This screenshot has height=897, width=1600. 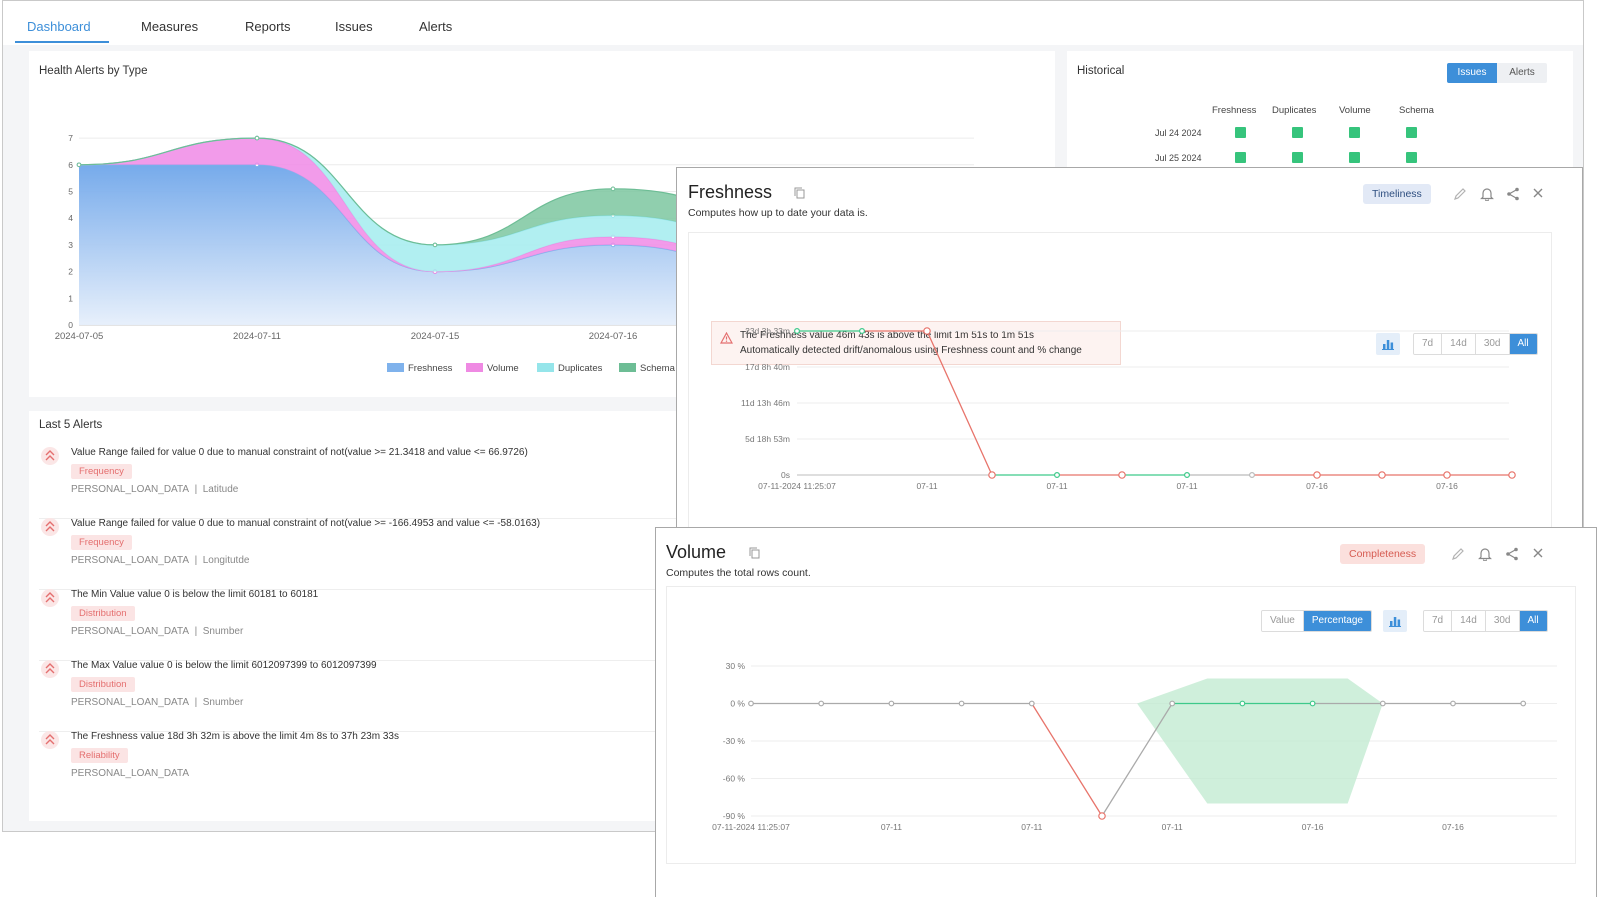 I want to click on historical-issues-toggle: Issues, so click(x=1472, y=73).